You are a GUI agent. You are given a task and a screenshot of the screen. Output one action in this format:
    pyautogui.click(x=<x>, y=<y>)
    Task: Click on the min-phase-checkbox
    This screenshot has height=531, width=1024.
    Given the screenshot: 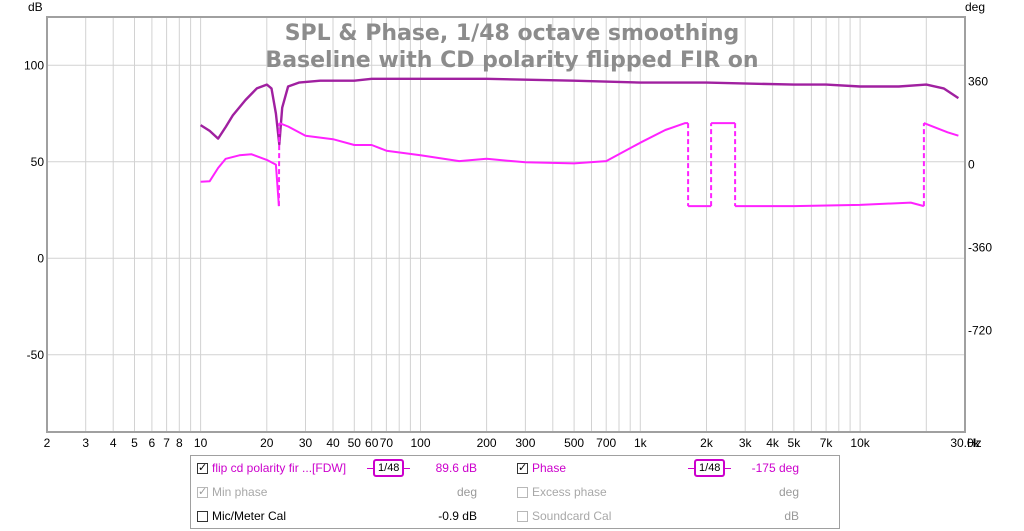 What is the action you would take?
    pyautogui.click(x=202, y=491)
    